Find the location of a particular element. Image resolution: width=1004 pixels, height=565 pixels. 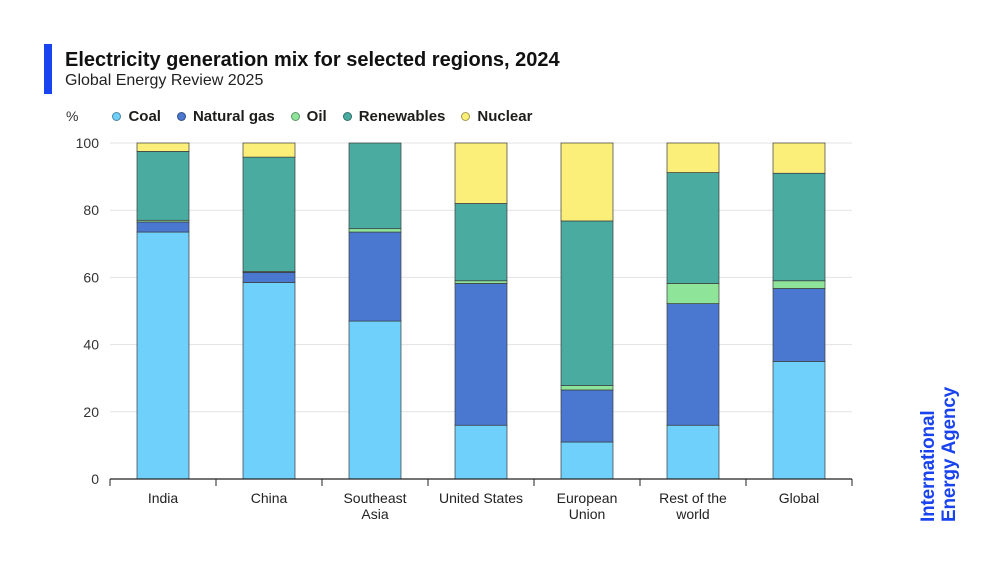

x-tick-label: China is located at coordinates (269, 498).